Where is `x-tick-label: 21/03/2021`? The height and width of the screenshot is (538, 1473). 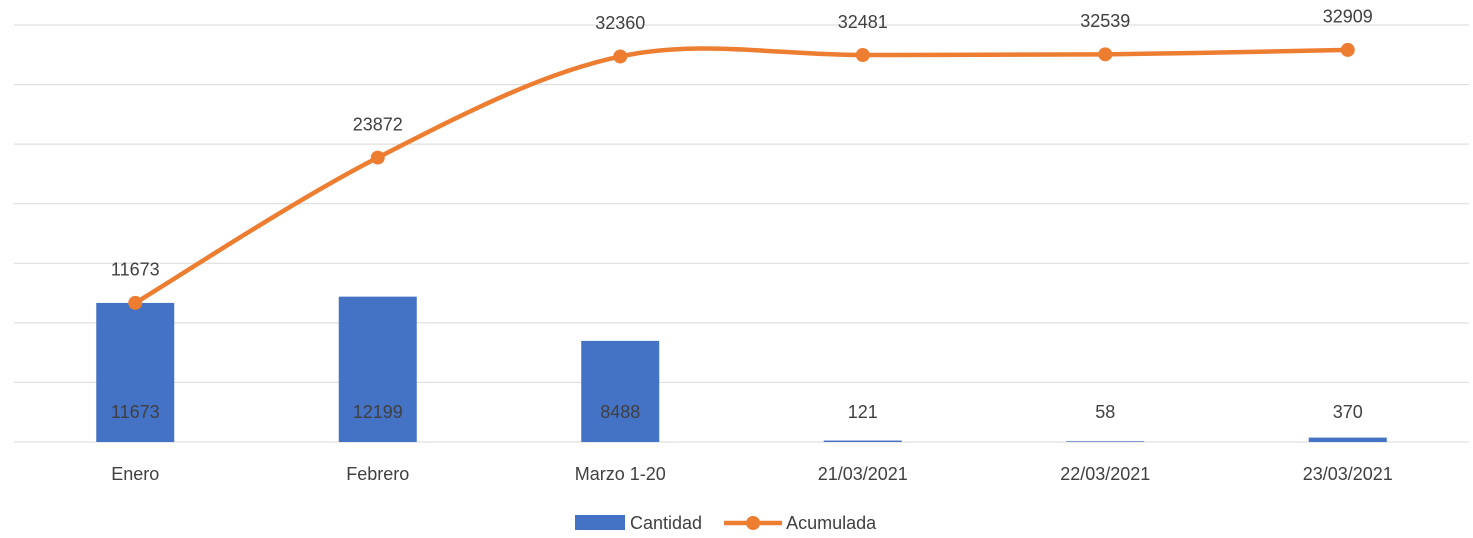 x-tick-label: 21/03/2021 is located at coordinates (863, 474).